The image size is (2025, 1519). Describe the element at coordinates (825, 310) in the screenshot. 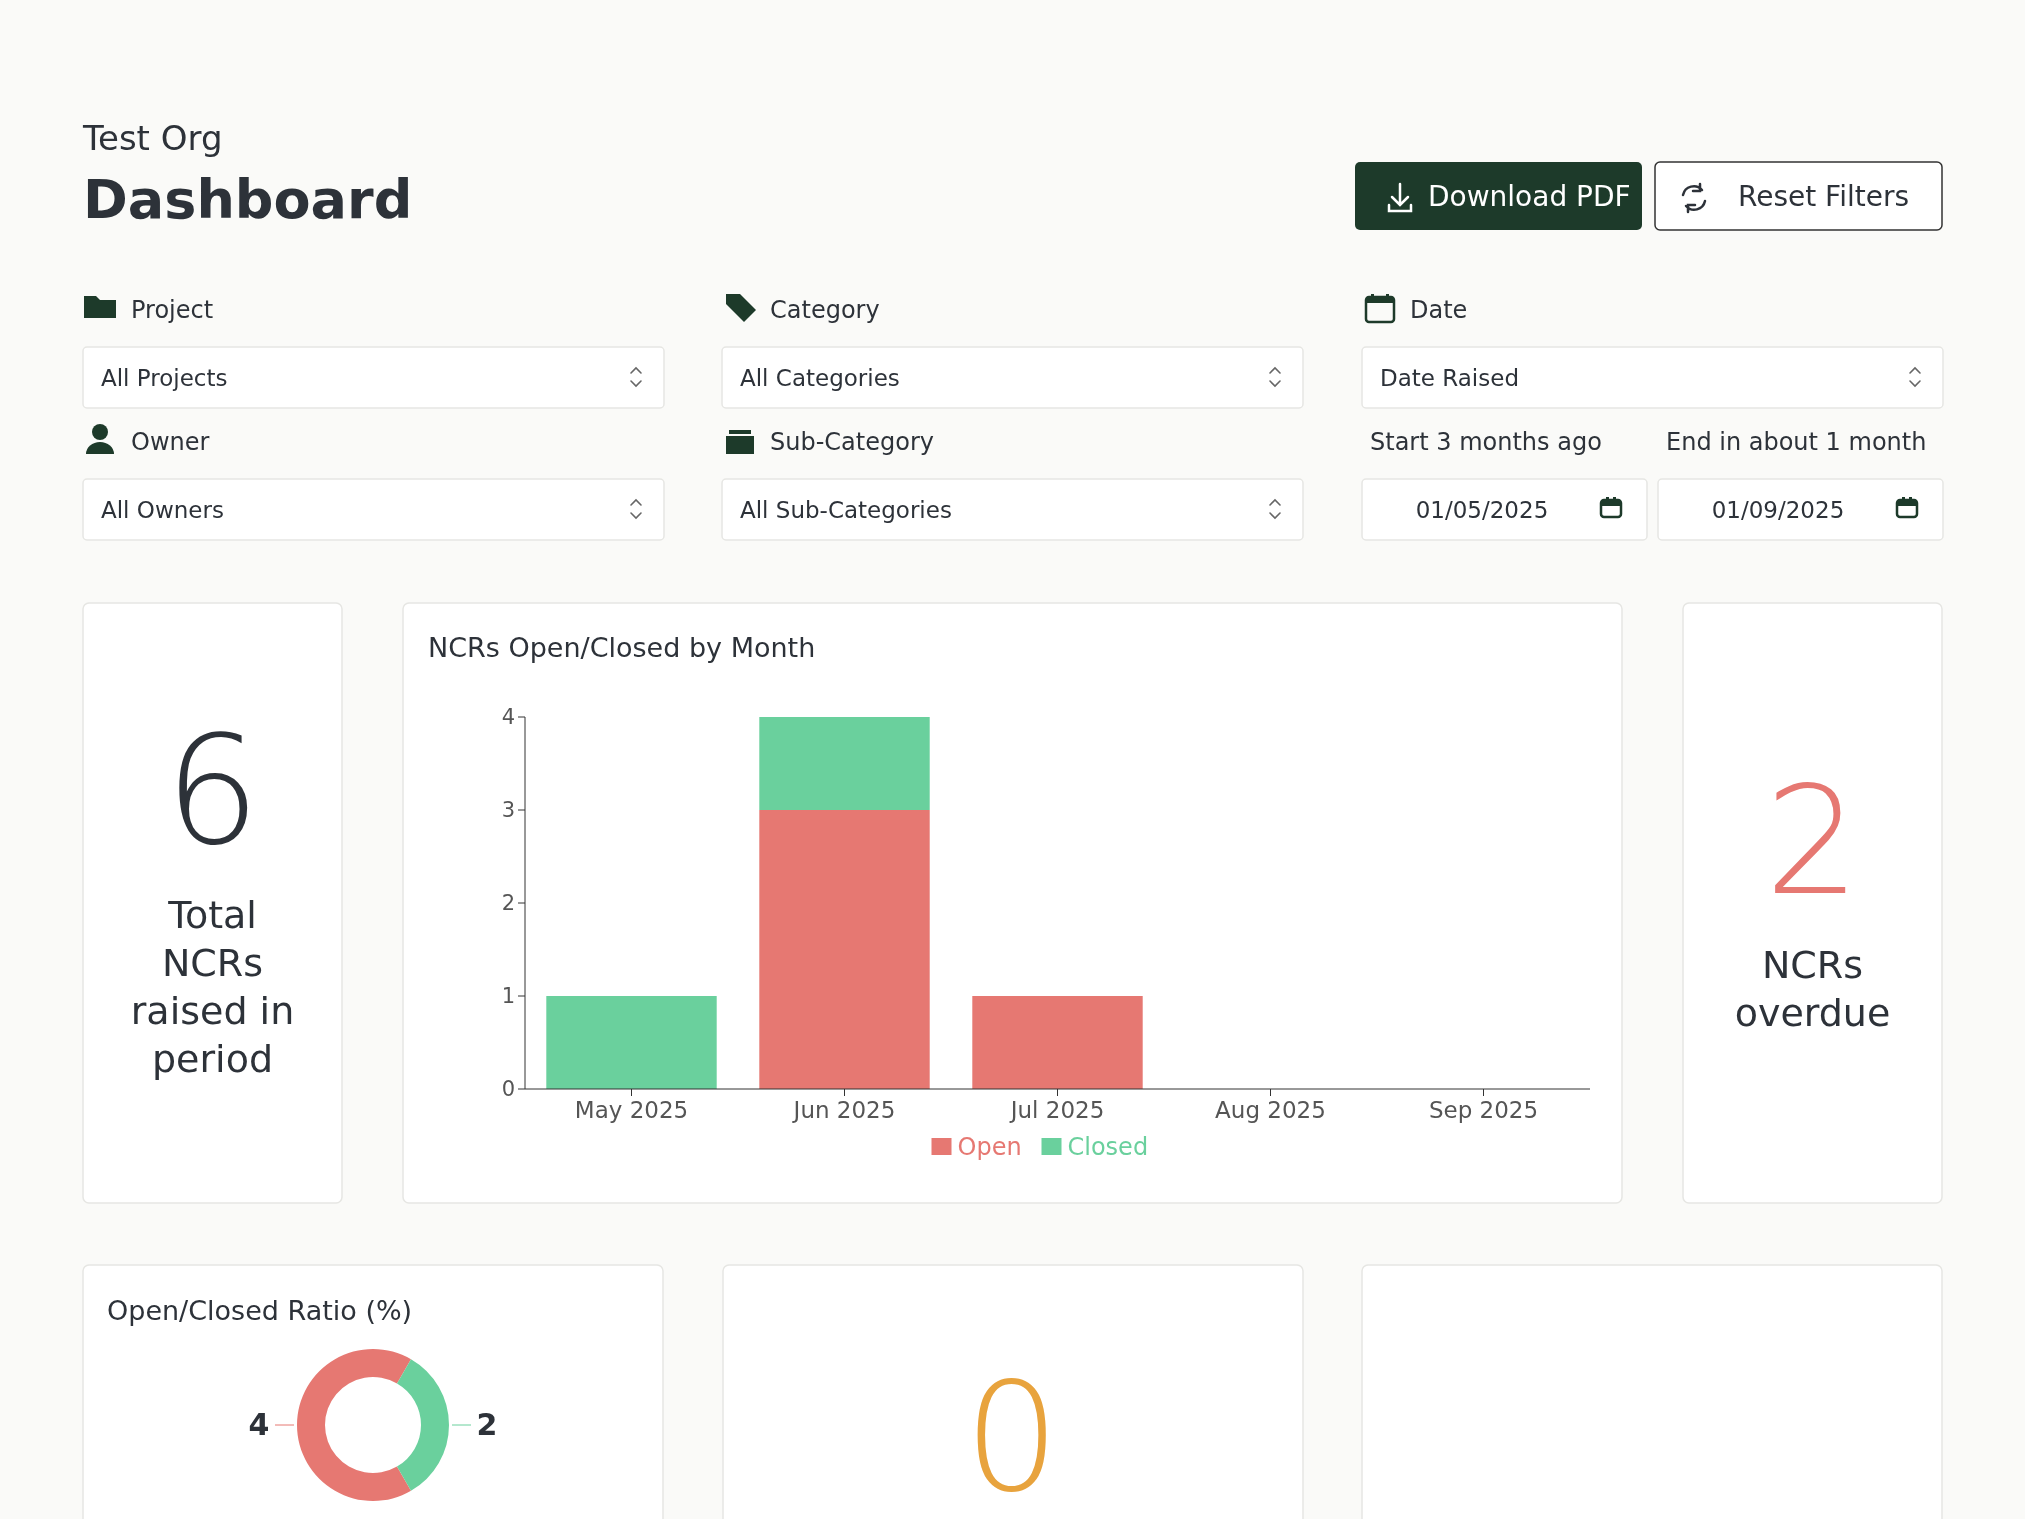

I see `text: Category` at that location.